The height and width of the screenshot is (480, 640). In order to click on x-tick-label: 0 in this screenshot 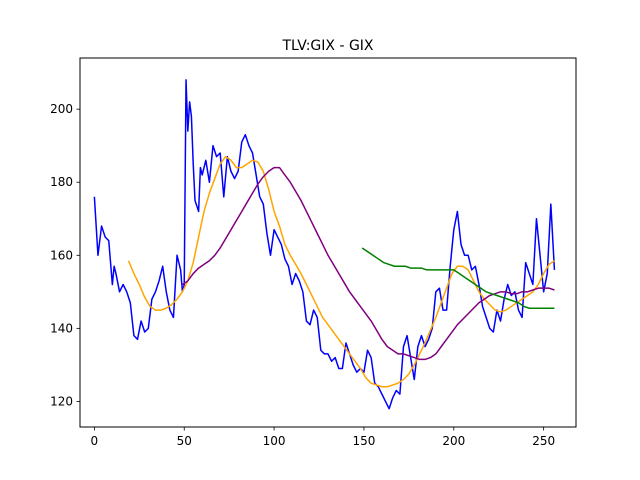, I will do `click(95, 441)`.